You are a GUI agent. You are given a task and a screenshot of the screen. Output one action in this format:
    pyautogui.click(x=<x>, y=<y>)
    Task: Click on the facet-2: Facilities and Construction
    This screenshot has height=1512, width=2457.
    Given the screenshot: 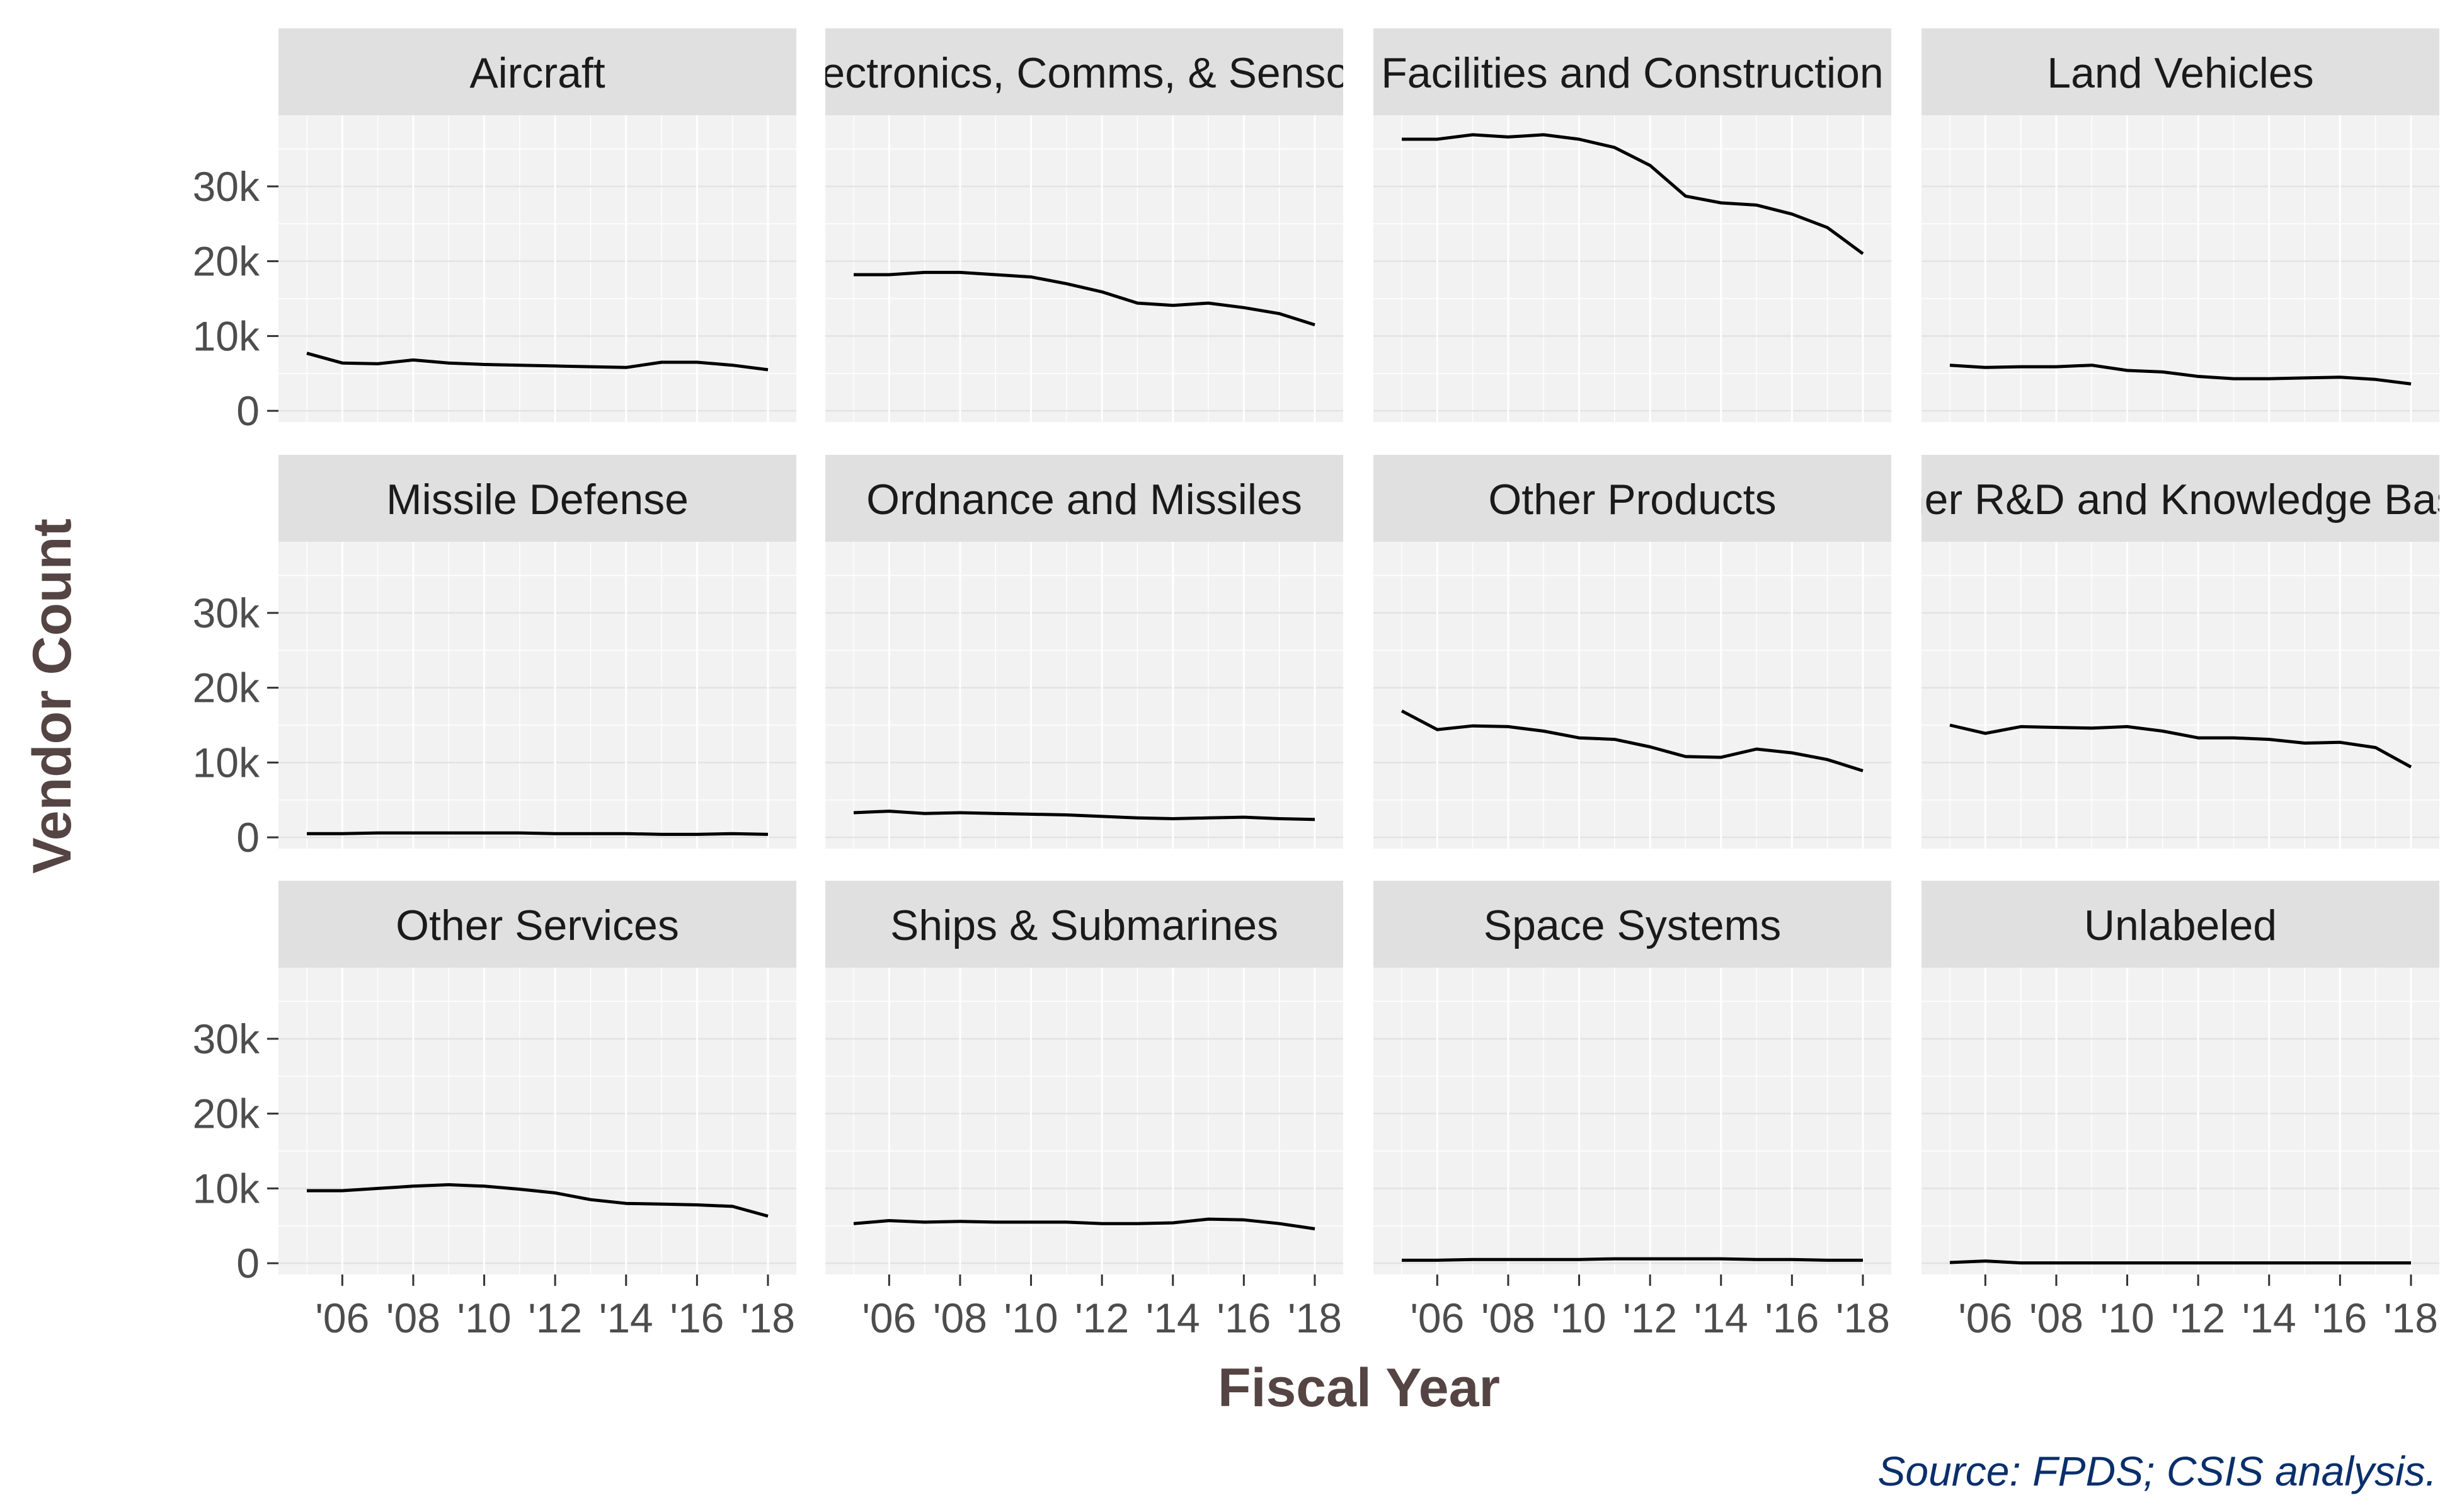 What is the action you would take?
    pyautogui.click(x=1632, y=225)
    